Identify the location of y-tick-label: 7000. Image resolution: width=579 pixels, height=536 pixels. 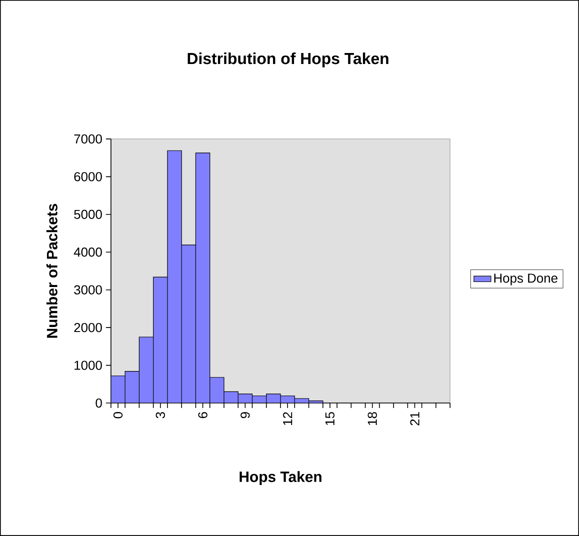
(88, 139).